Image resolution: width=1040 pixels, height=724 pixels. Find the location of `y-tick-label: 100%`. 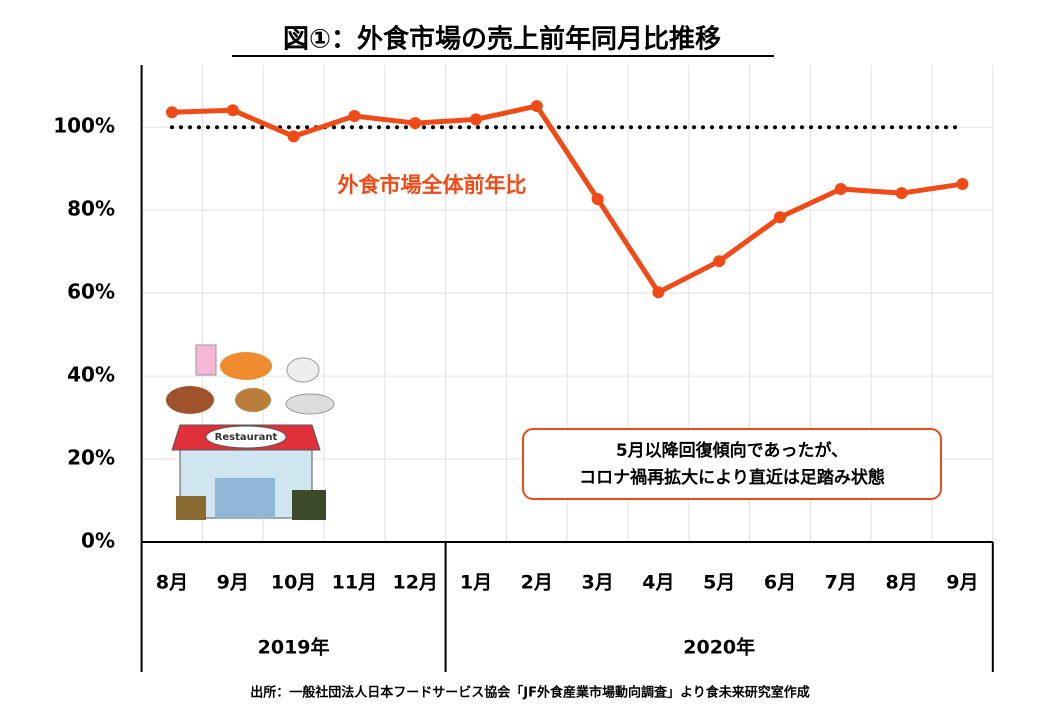

y-tick-label: 100% is located at coordinates (84, 126).